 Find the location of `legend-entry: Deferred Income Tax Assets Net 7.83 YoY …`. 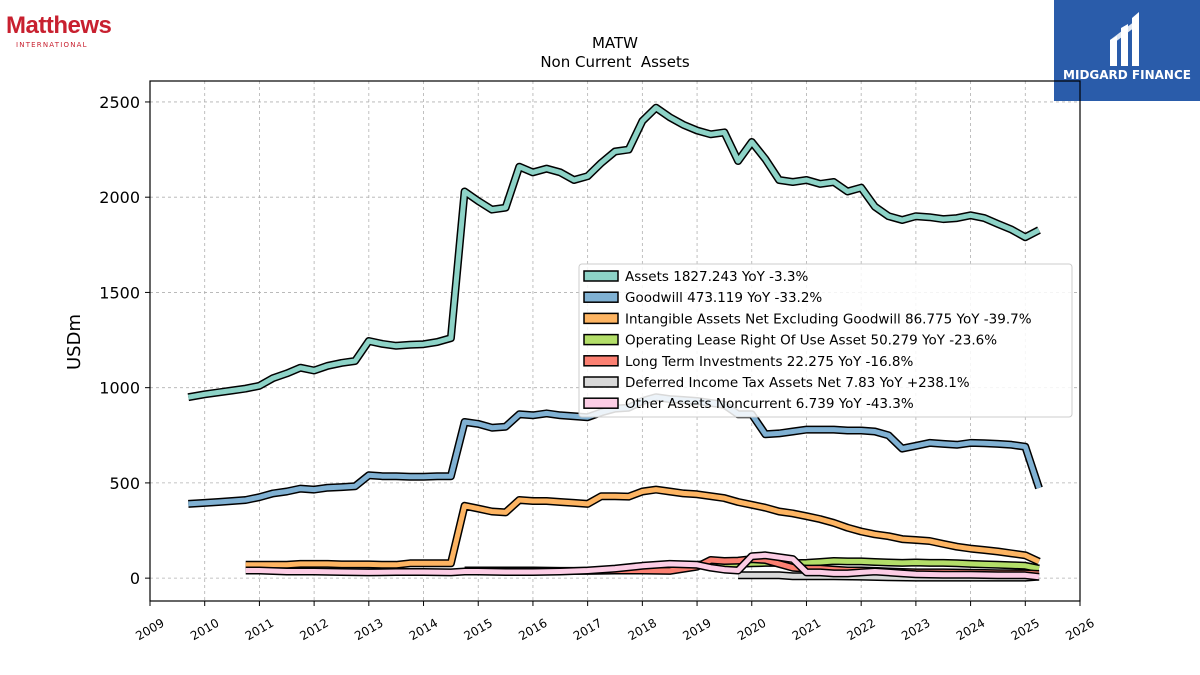

legend-entry: Deferred Income Tax Assets Net 7.83 YoY … is located at coordinates (797, 383).